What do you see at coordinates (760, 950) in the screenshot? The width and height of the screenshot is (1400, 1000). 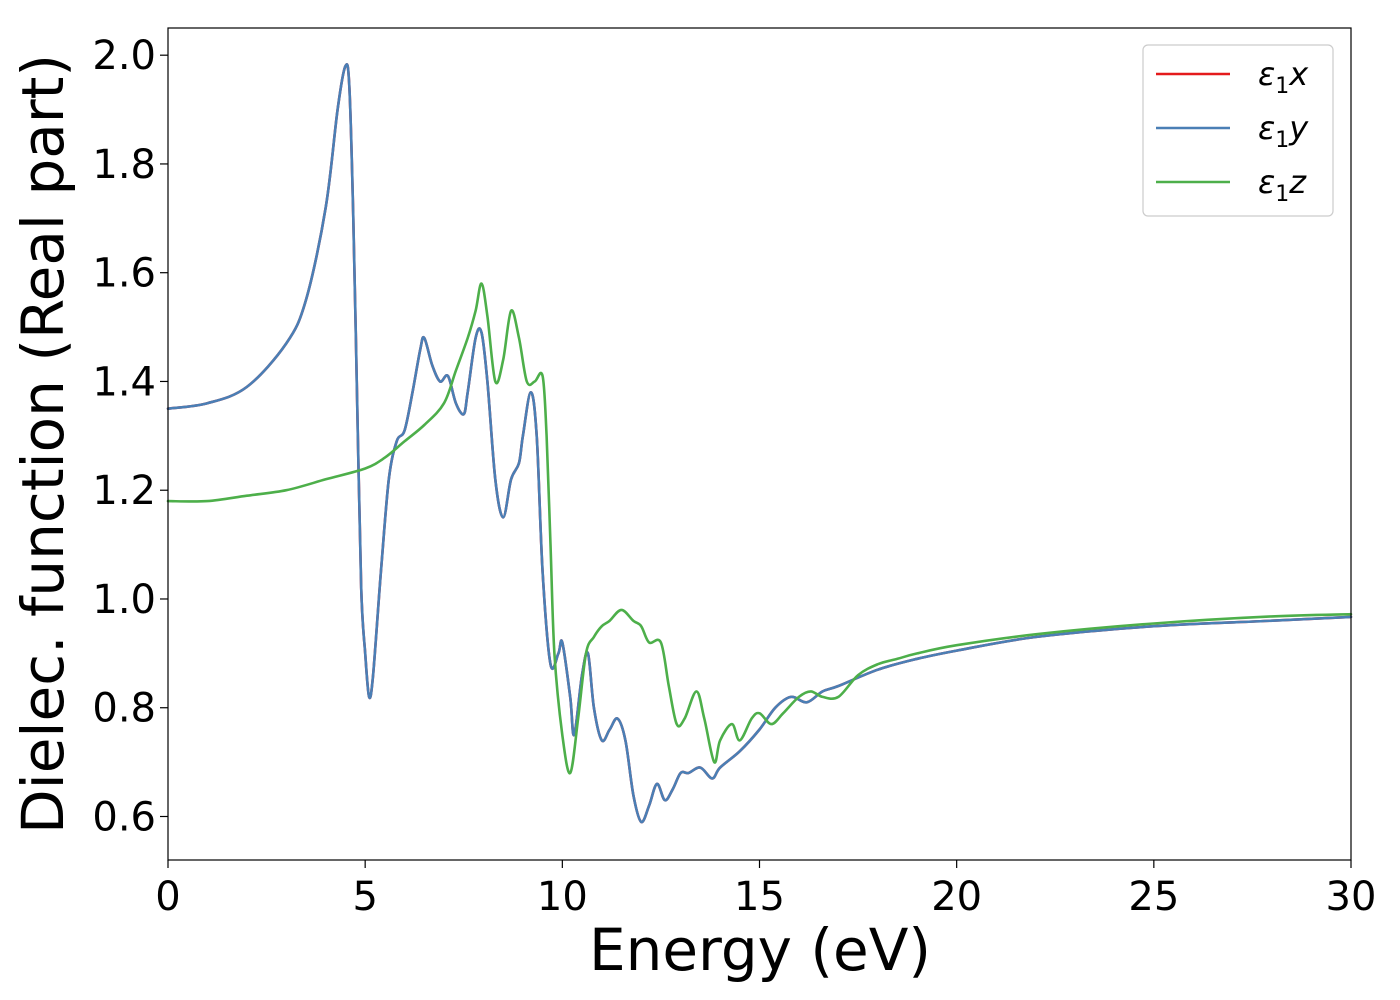 I see `x-axis-label: Energy (eV)` at bounding box center [760, 950].